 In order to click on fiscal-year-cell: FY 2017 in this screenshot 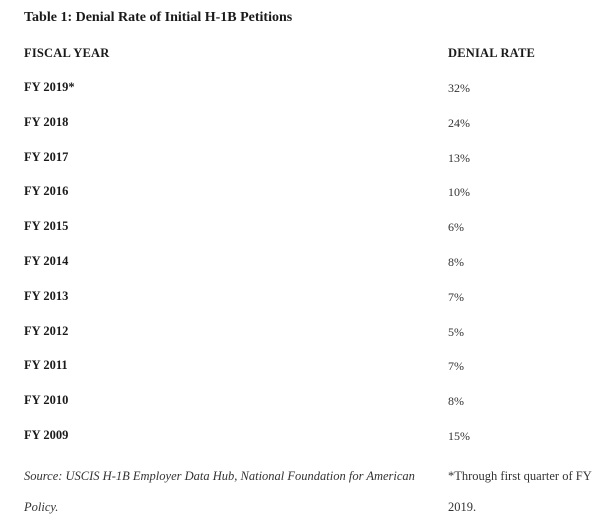, I will do `click(46, 156)`.